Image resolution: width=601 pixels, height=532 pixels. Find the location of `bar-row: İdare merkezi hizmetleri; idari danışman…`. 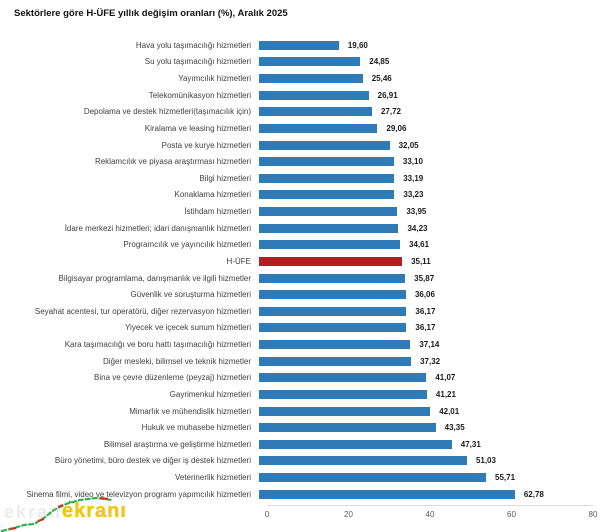

bar-row: İdare merkezi hizmetleri; idari danışman… is located at coordinates (300, 228).